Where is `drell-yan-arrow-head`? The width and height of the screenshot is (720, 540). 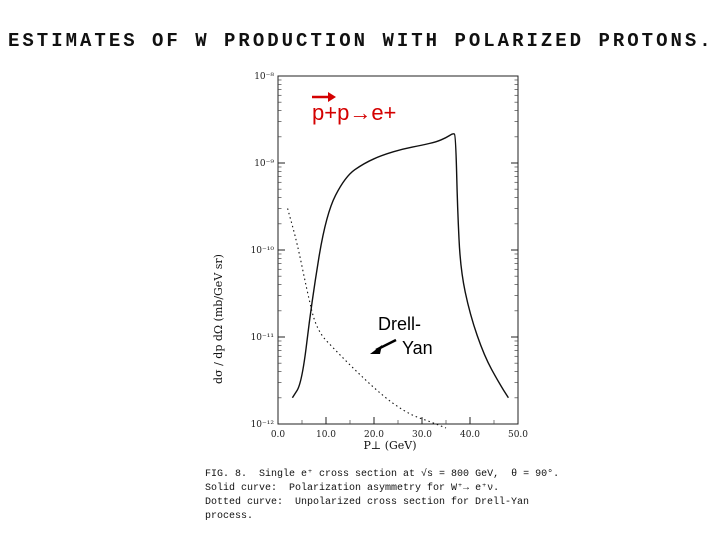
drell-yan-arrow-head is located at coordinates (376, 349).